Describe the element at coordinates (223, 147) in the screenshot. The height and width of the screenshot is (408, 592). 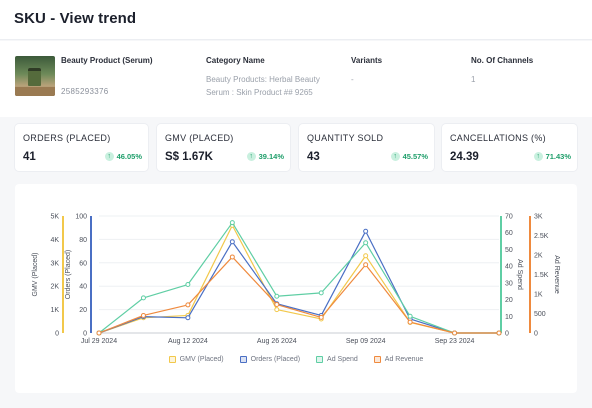
I see `kpi-card-gmv: GMV (PLACED) S$ 1.67K ↑ 39.14%` at that location.